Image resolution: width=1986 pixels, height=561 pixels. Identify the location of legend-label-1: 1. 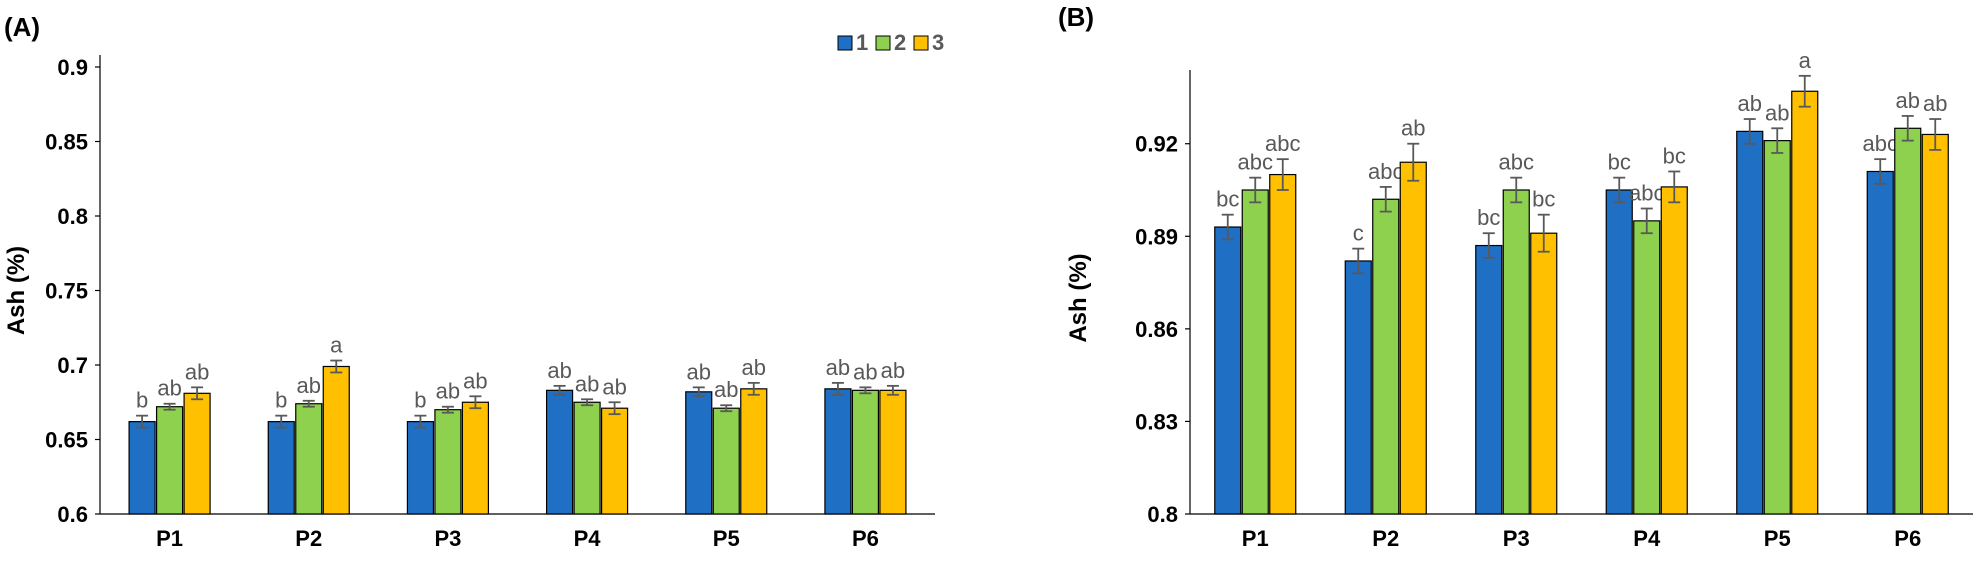
(862, 42).